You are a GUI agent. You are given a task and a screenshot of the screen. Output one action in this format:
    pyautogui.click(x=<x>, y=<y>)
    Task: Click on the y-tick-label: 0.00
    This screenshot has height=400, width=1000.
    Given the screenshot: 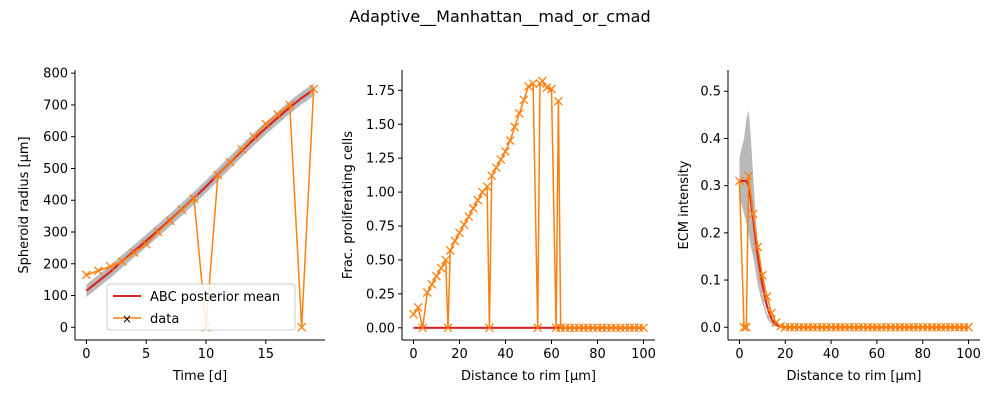 What is the action you would take?
    pyautogui.click(x=380, y=328)
    